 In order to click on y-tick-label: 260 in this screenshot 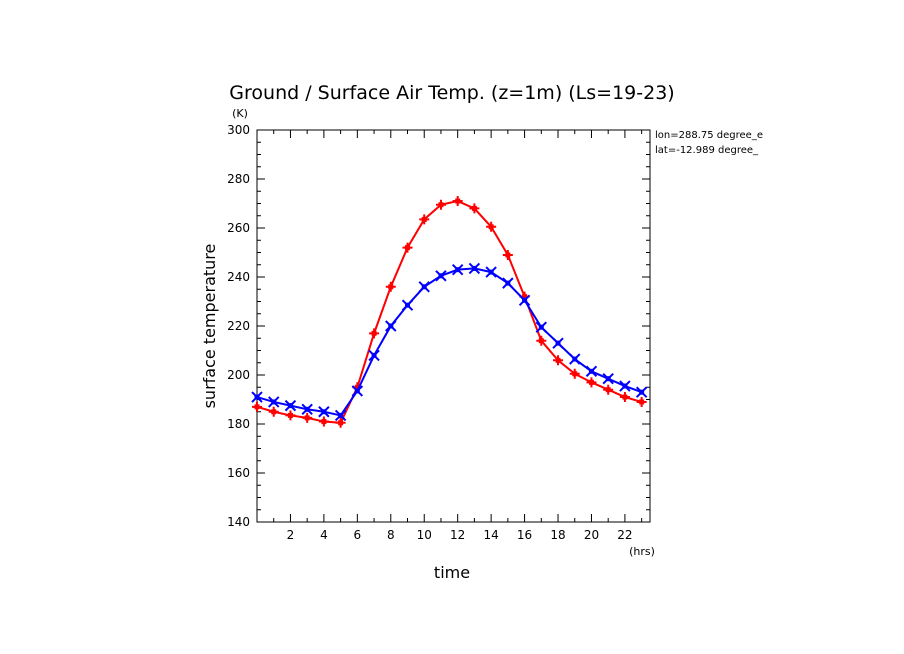, I will do `click(238, 228)`.